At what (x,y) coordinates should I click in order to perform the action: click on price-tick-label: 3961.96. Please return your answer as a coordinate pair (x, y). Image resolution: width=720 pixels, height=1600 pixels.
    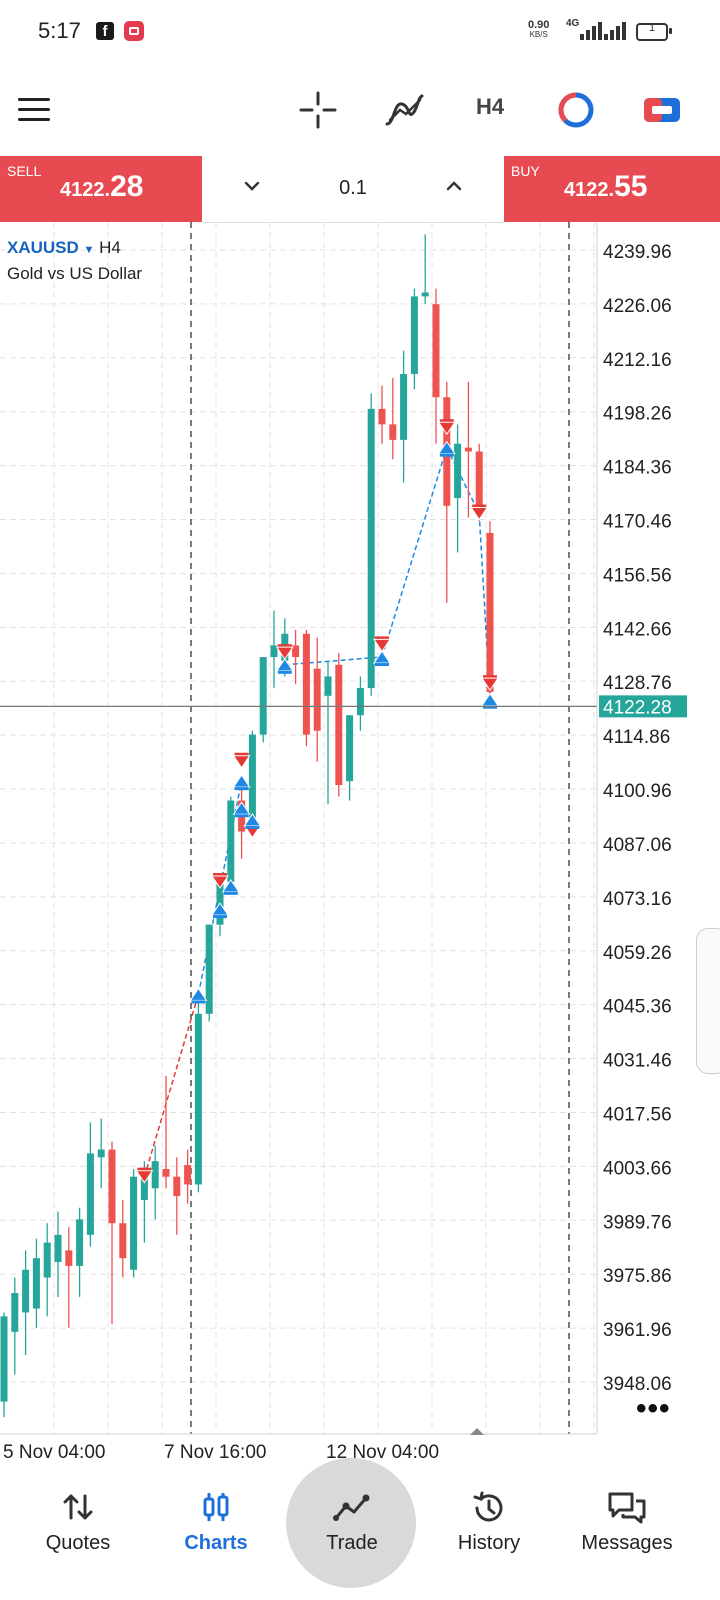
    Looking at the image, I should click on (637, 1330).